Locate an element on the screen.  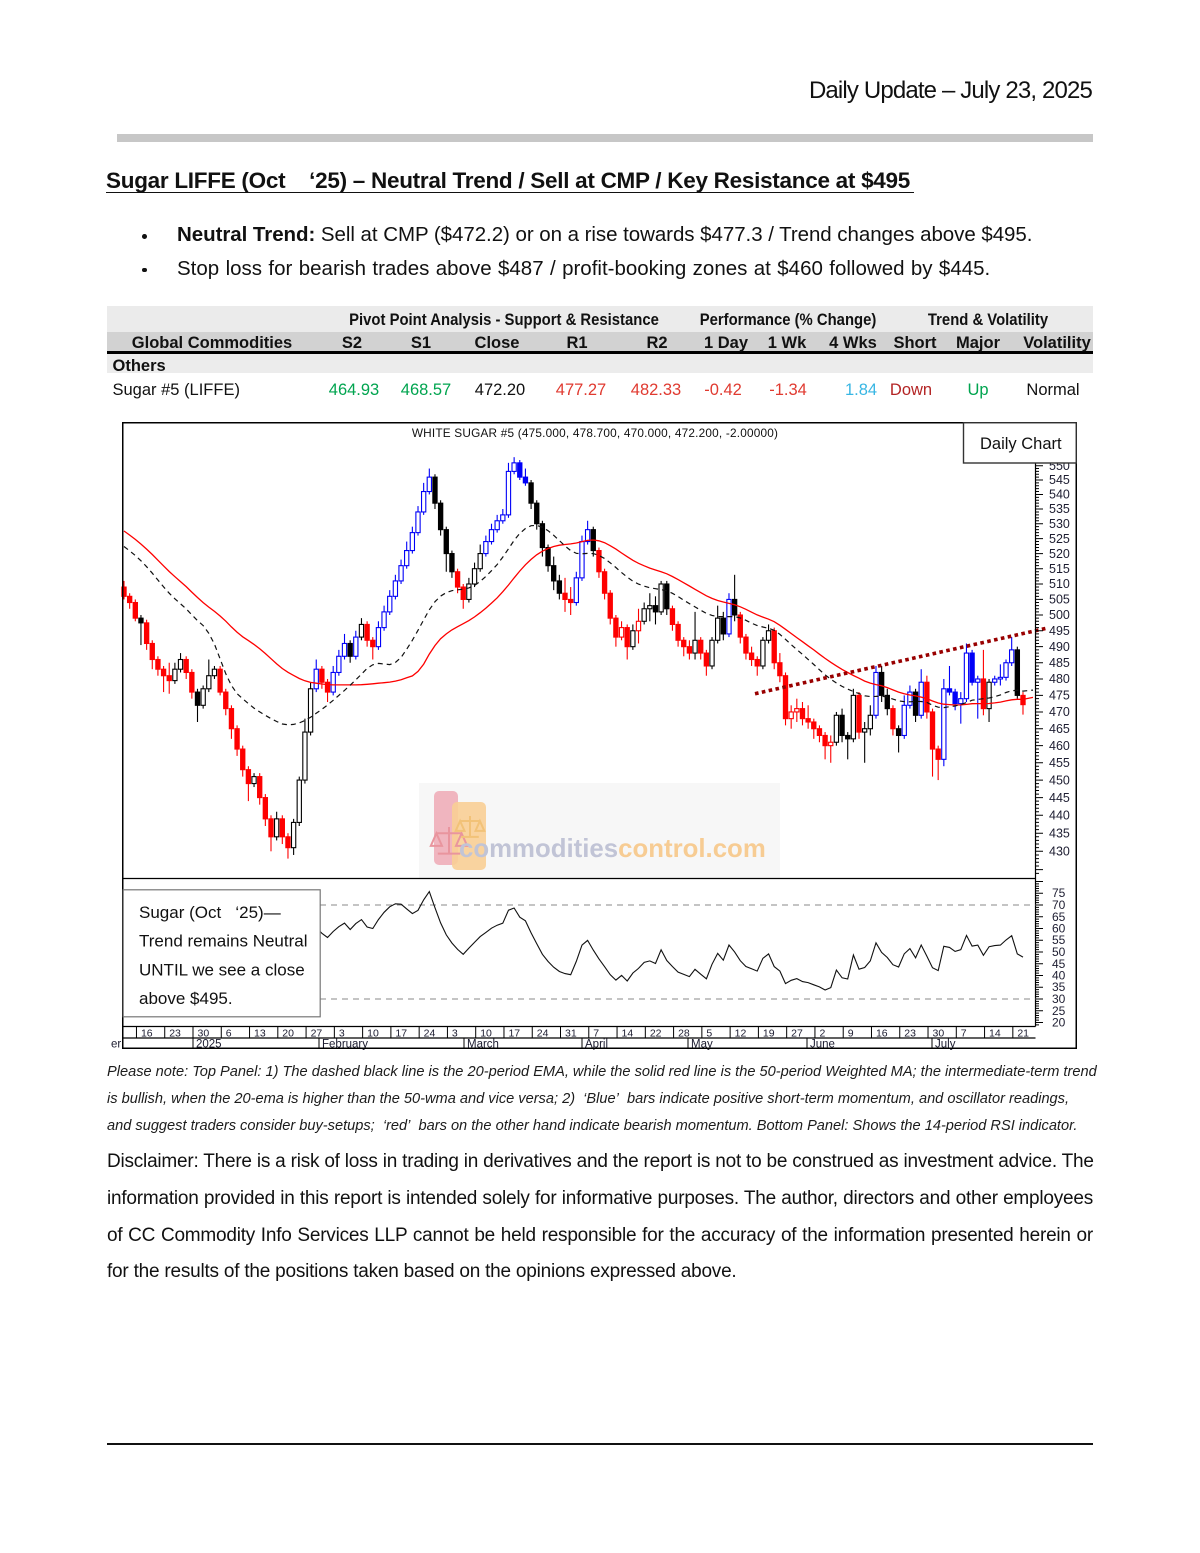
svg-text: 455 is located at coordinates (1059, 763).